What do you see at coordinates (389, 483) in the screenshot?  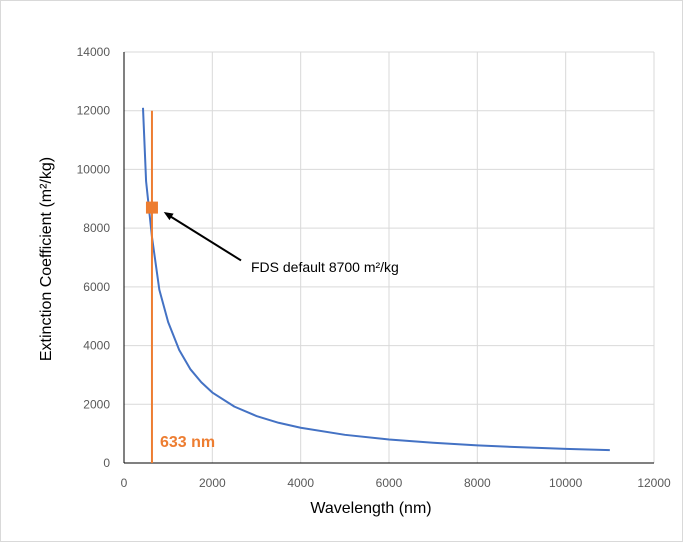 I see `x-tick-label: 6000` at bounding box center [389, 483].